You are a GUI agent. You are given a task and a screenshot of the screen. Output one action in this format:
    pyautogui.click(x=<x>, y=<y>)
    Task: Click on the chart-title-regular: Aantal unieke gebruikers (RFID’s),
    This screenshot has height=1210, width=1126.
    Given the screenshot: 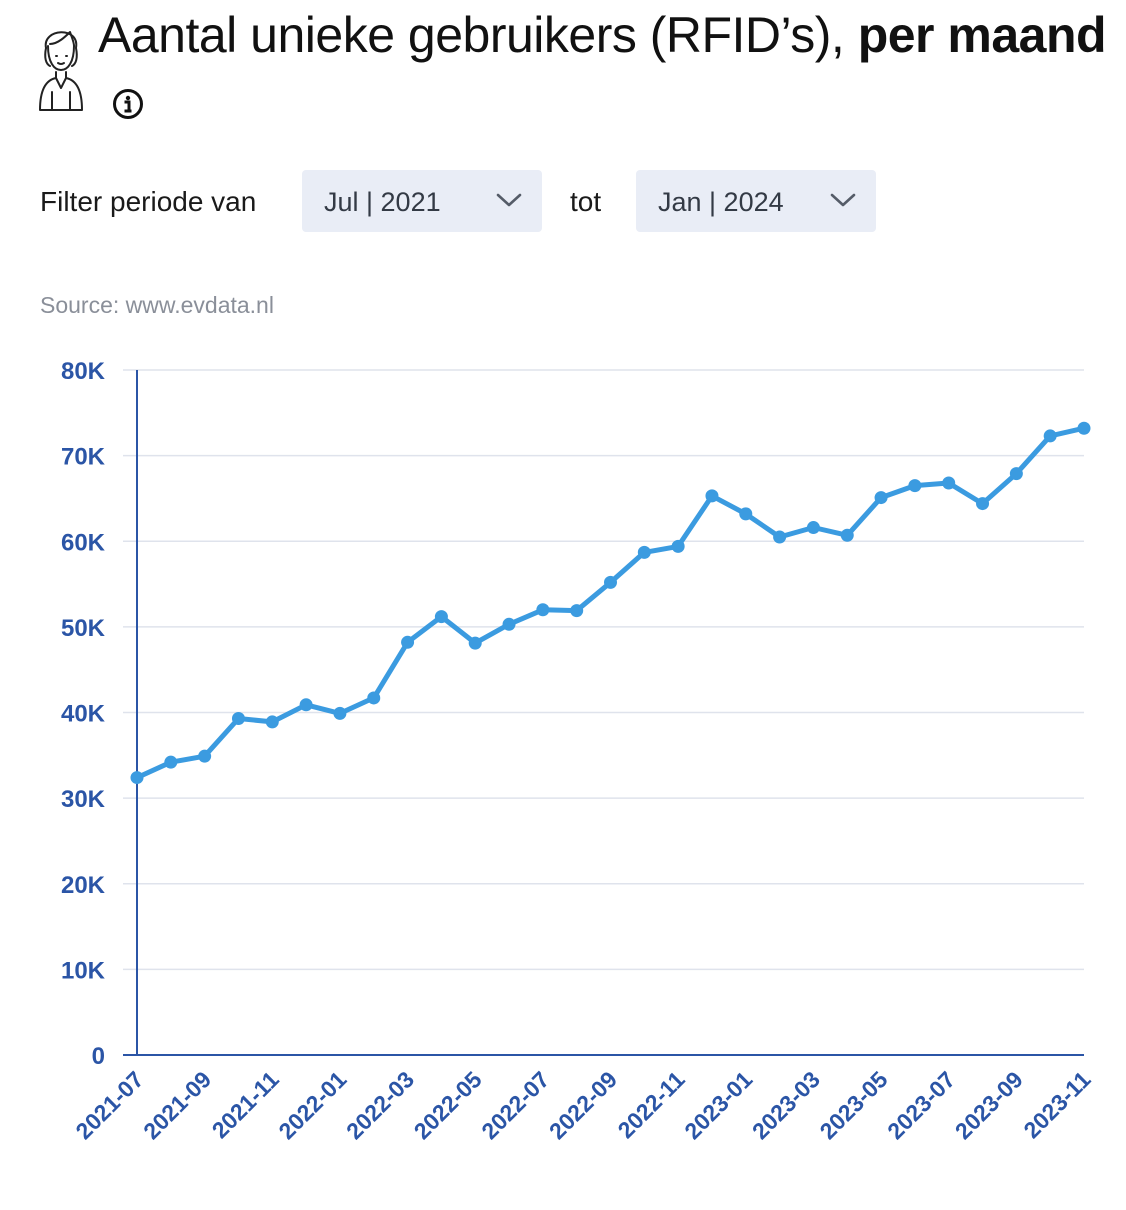 What is the action you would take?
    pyautogui.click(x=478, y=35)
    